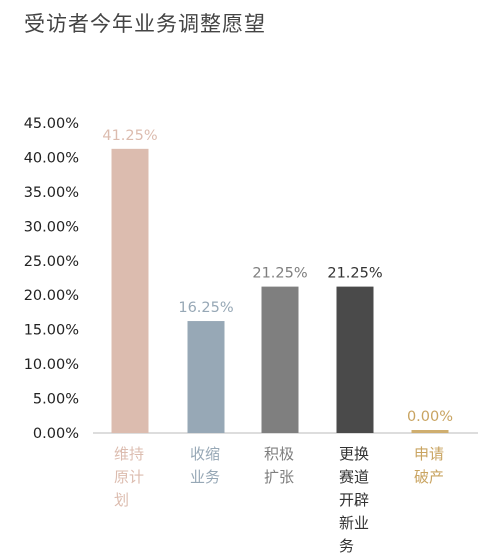 This screenshot has height=553, width=500. Describe the element at coordinates (51, 124) in the screenshot. I see `y-tick-label: 45.00%` at that location.